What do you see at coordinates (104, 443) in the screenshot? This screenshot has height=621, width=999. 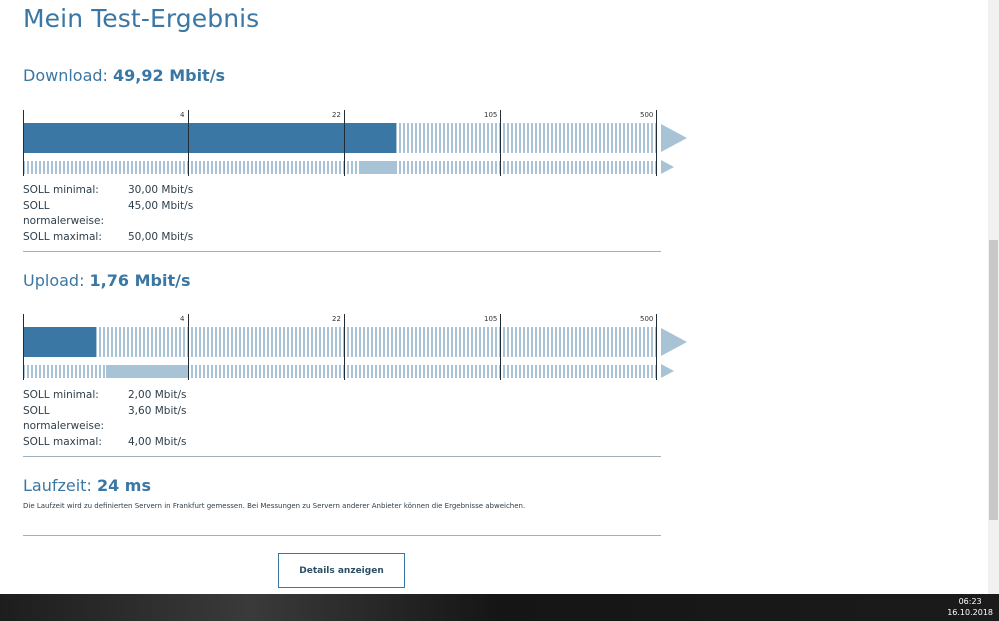 I see `soll-row: SOLL maximal: 4,00 Mbit/s` at bounding box center [104, 443].